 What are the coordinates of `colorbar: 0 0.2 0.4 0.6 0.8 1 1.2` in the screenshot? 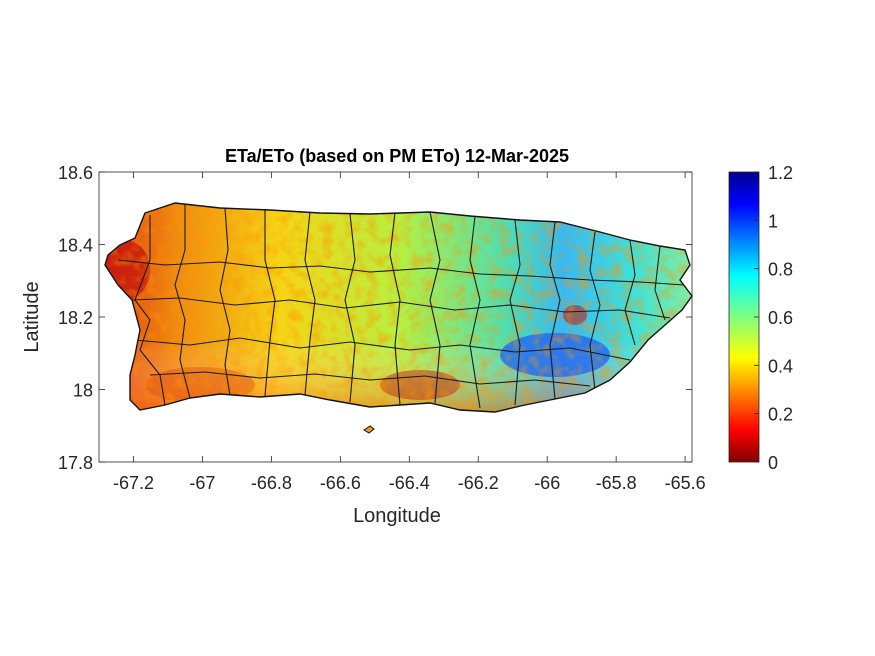 It's located at (760, 318).